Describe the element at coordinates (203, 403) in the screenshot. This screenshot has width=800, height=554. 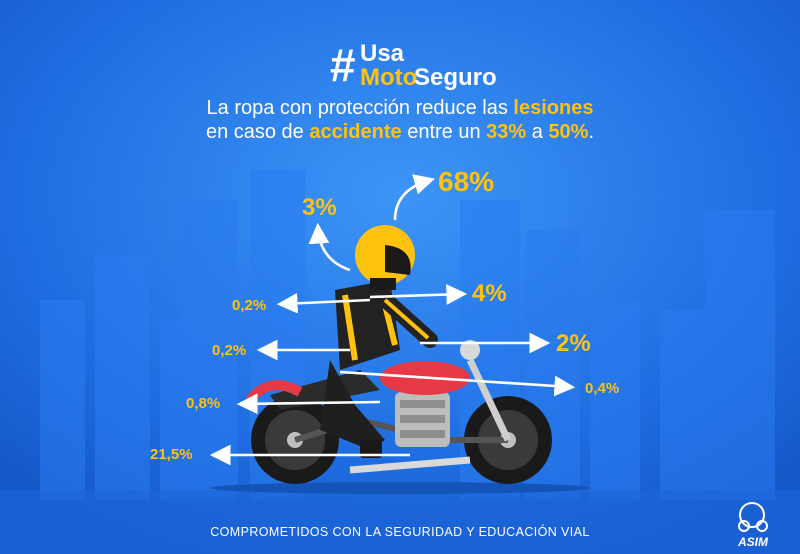
I see `stat-hip-0-8: 0,8%` at that location.